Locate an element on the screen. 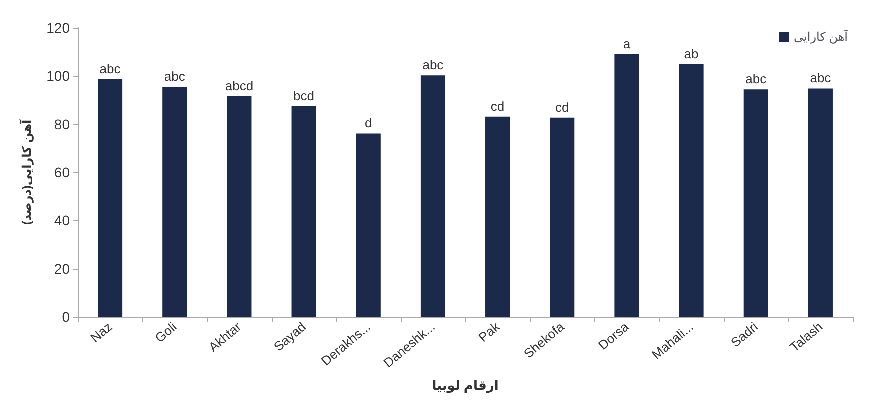  annotation: bcd is located at coordinates (304, 96).